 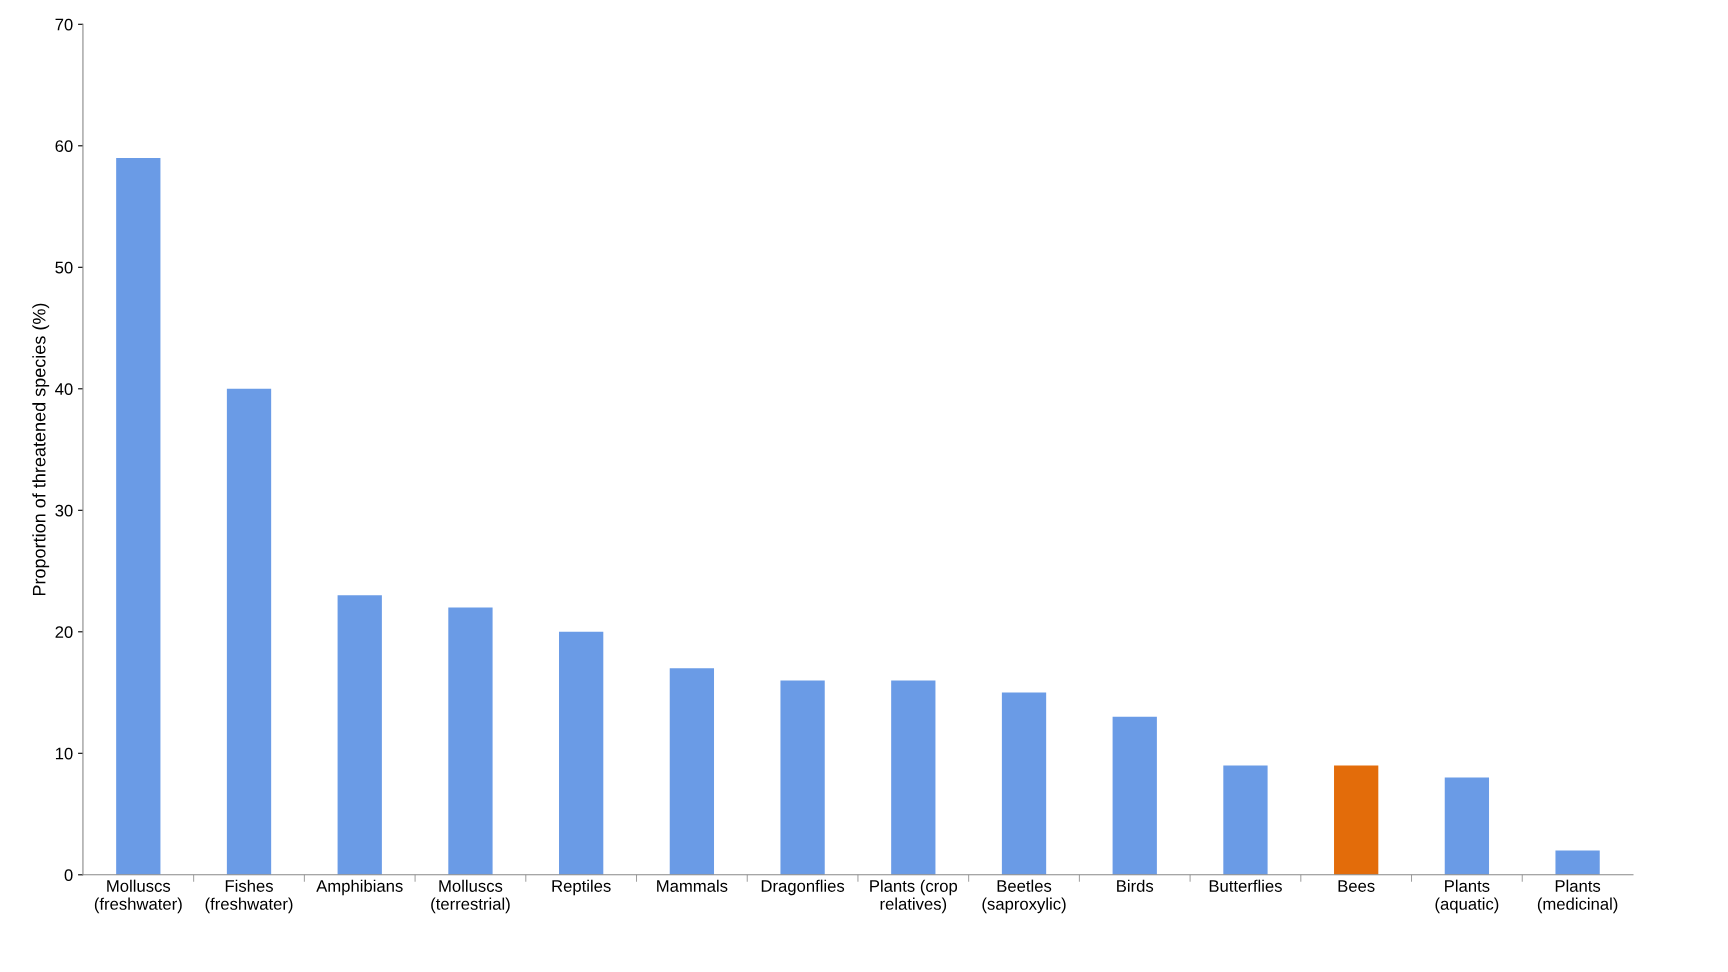 What do you see at coordinates (803, 887) in the screenshot?
I see `x-tick-label: Dragonflies` at bounding box center [803, 887].